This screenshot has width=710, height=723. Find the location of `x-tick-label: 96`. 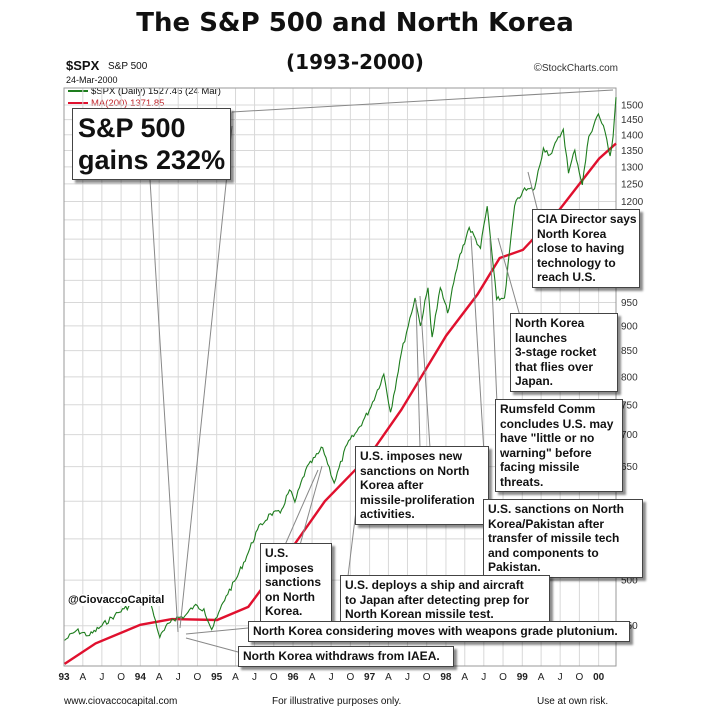

x-tick-label: 96 is located at coordinates (293, 677).